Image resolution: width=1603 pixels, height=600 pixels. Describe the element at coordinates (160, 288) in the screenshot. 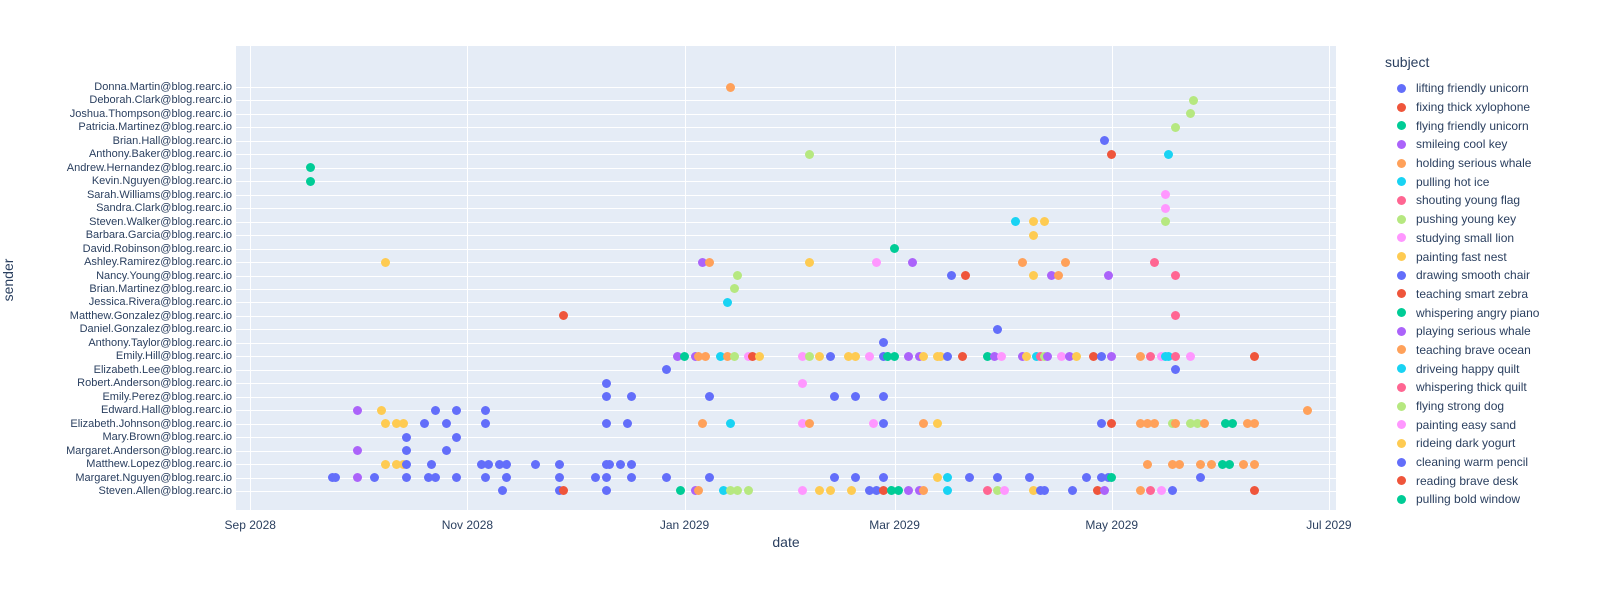

I see `y-tick-sender: Brian.Martinez@blog.rearc.io` at that location.